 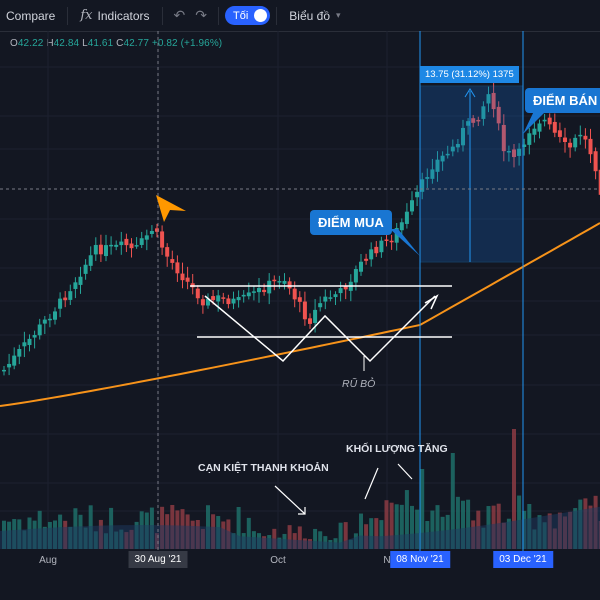 I want to click on x-tick-aug: Aug, so click(x=48, y=560).